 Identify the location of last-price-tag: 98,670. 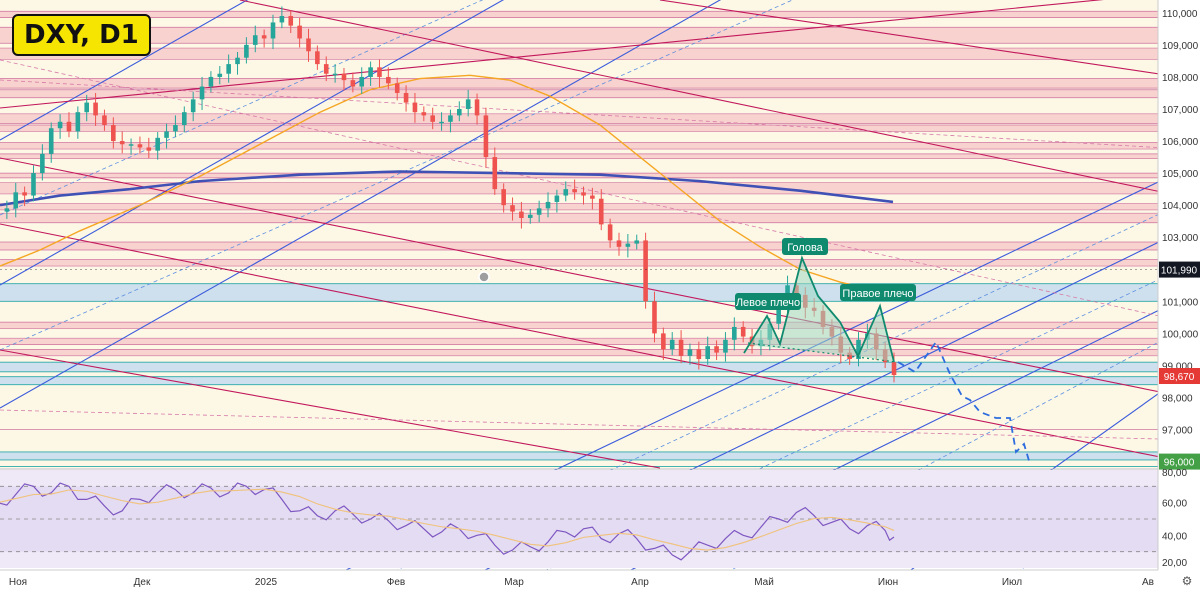
(1179, 376).